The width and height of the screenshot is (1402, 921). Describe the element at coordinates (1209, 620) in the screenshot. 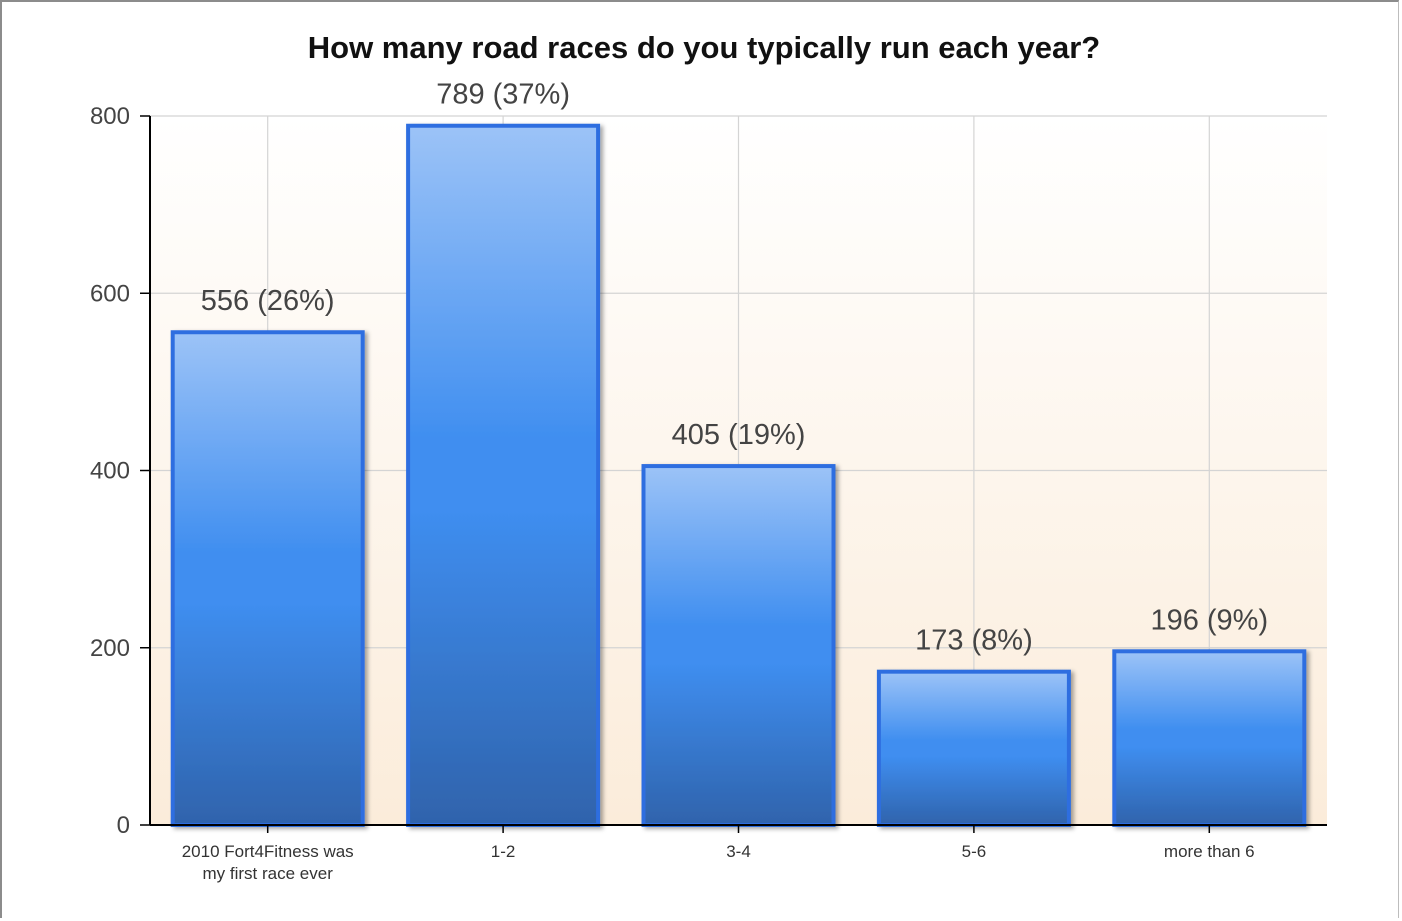

I see `bar-data-label: 196 (9%)` at that location.